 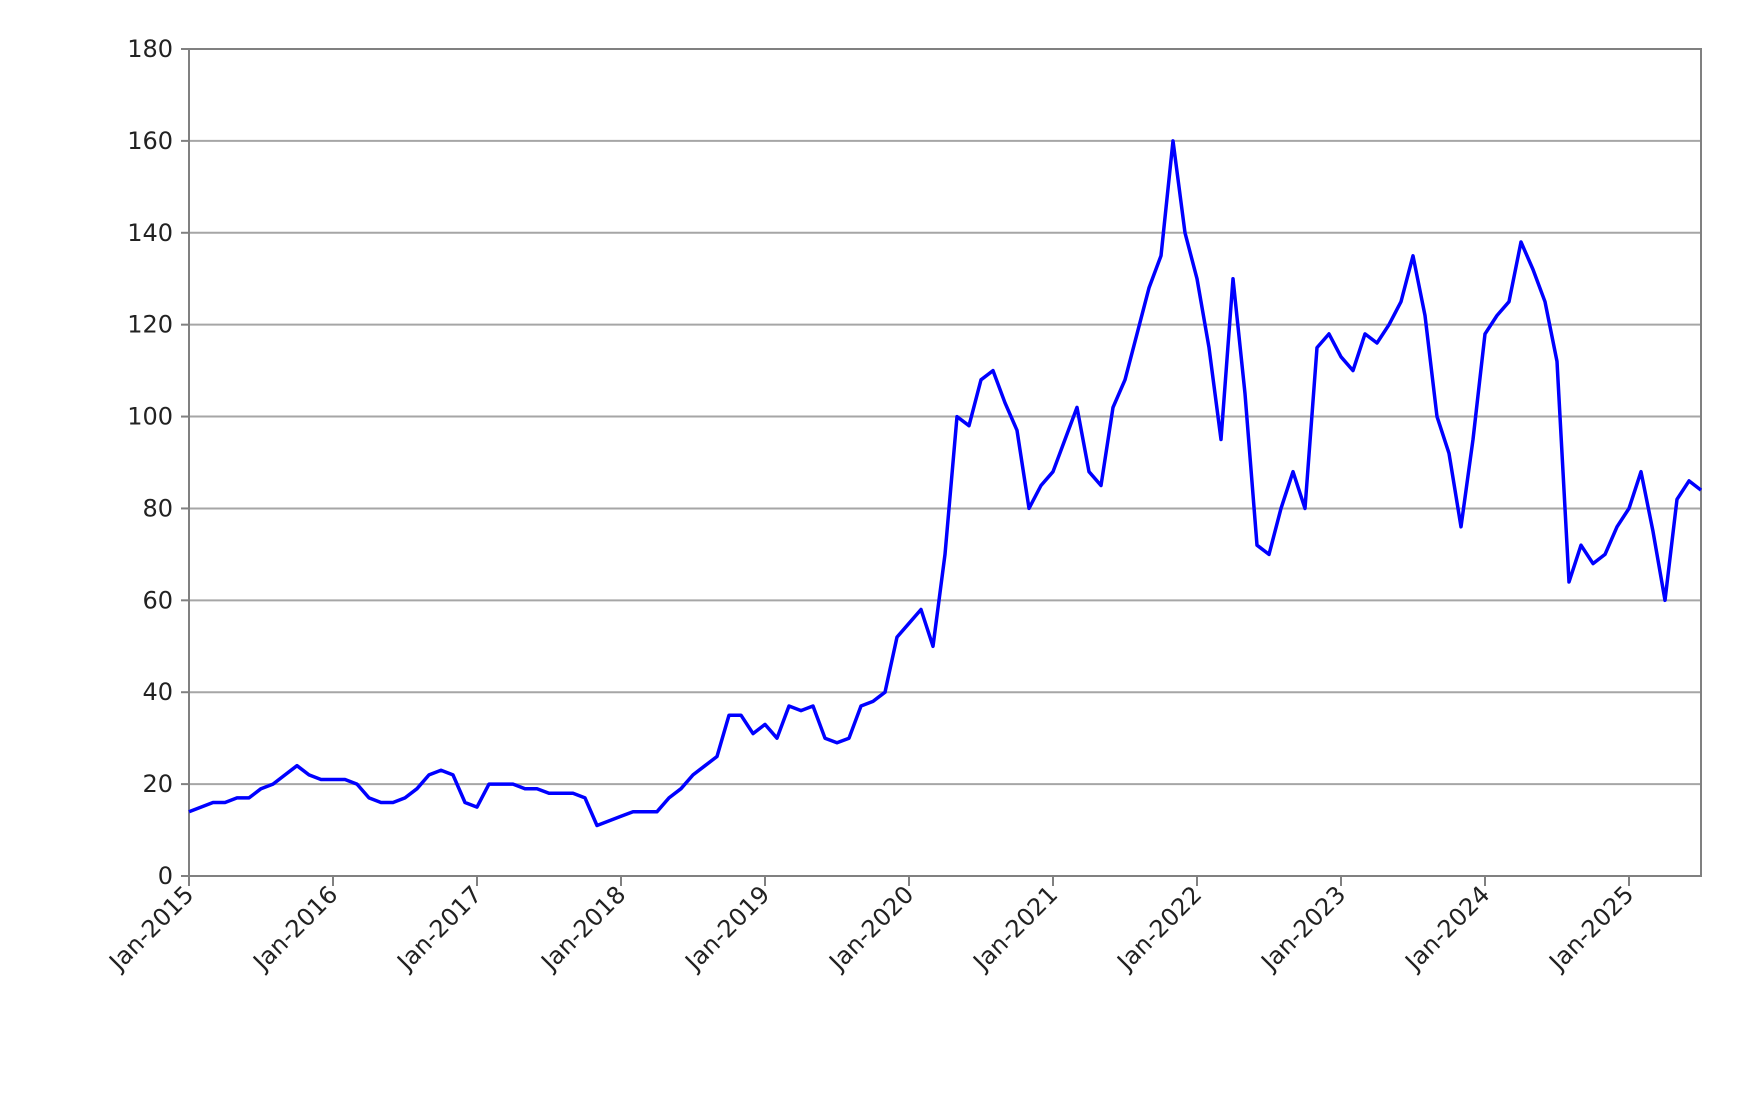 What do you see at coordinates (157, 692) in the screenshot?
I see `y-tick-label: 40` at bounding box center [157, 692].